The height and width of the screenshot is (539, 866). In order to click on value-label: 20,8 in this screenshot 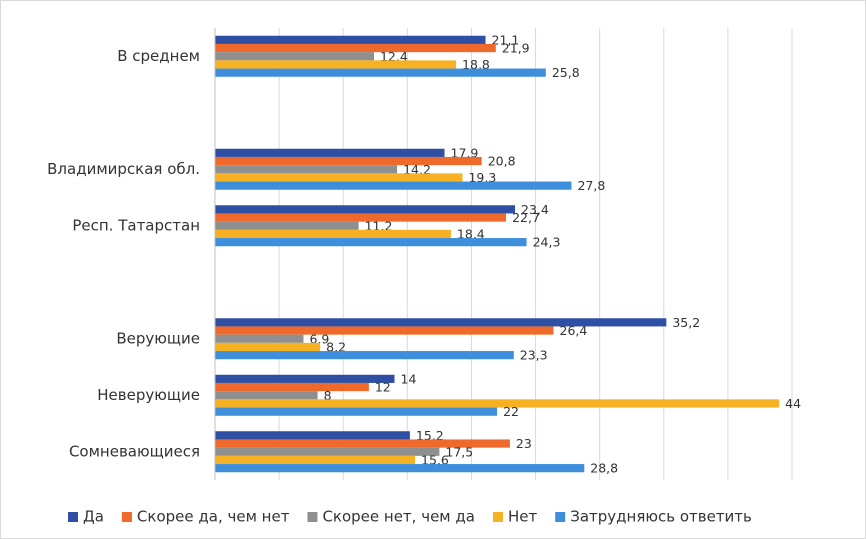, I will do `click(502, 161)`.